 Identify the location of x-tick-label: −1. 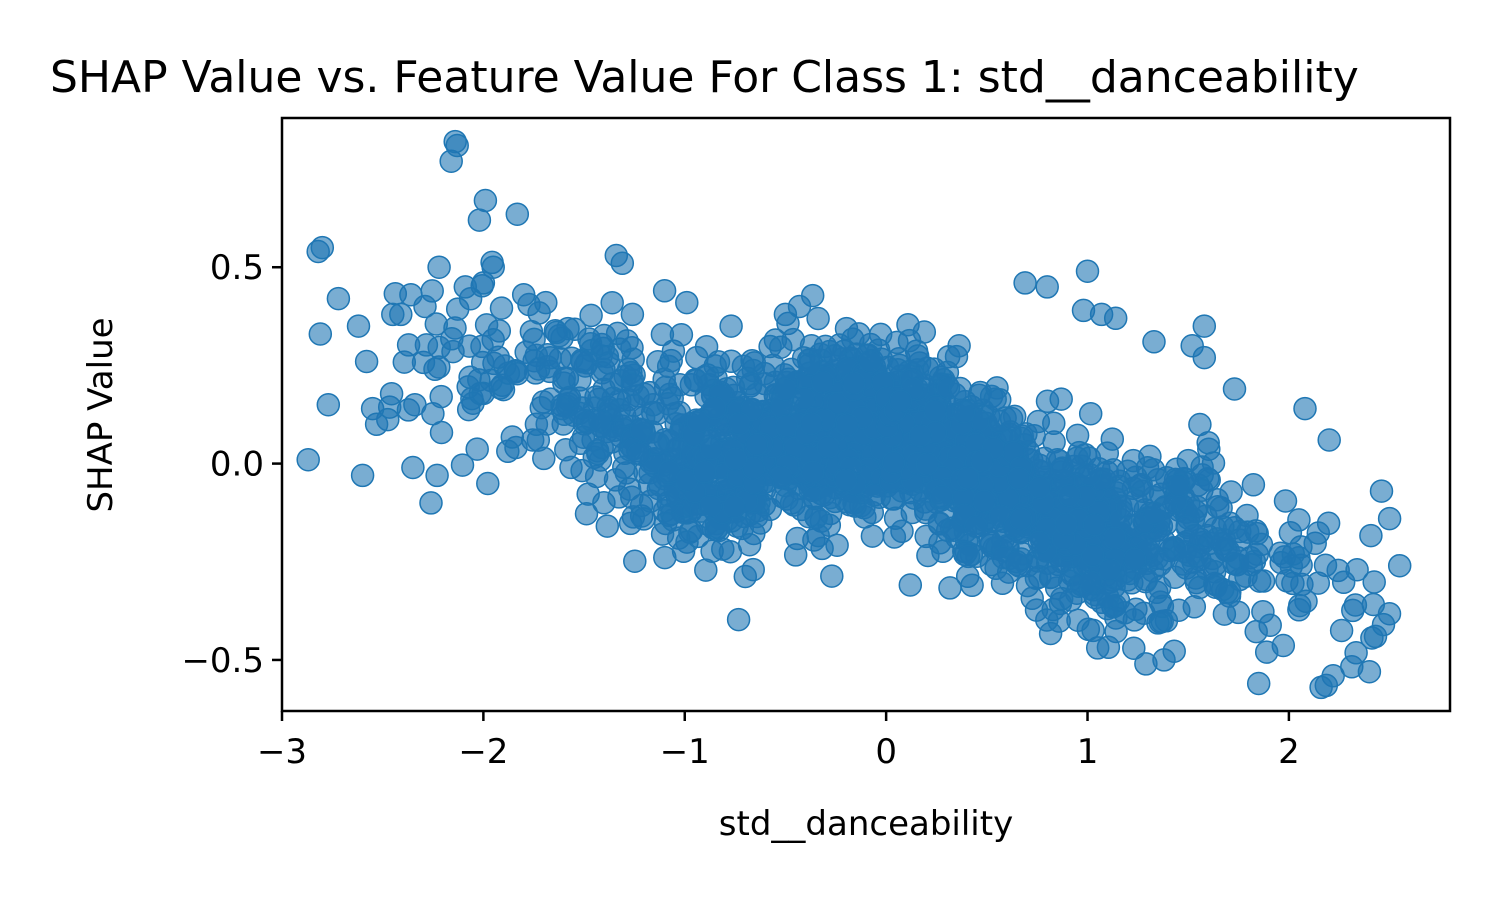
(685, 752).